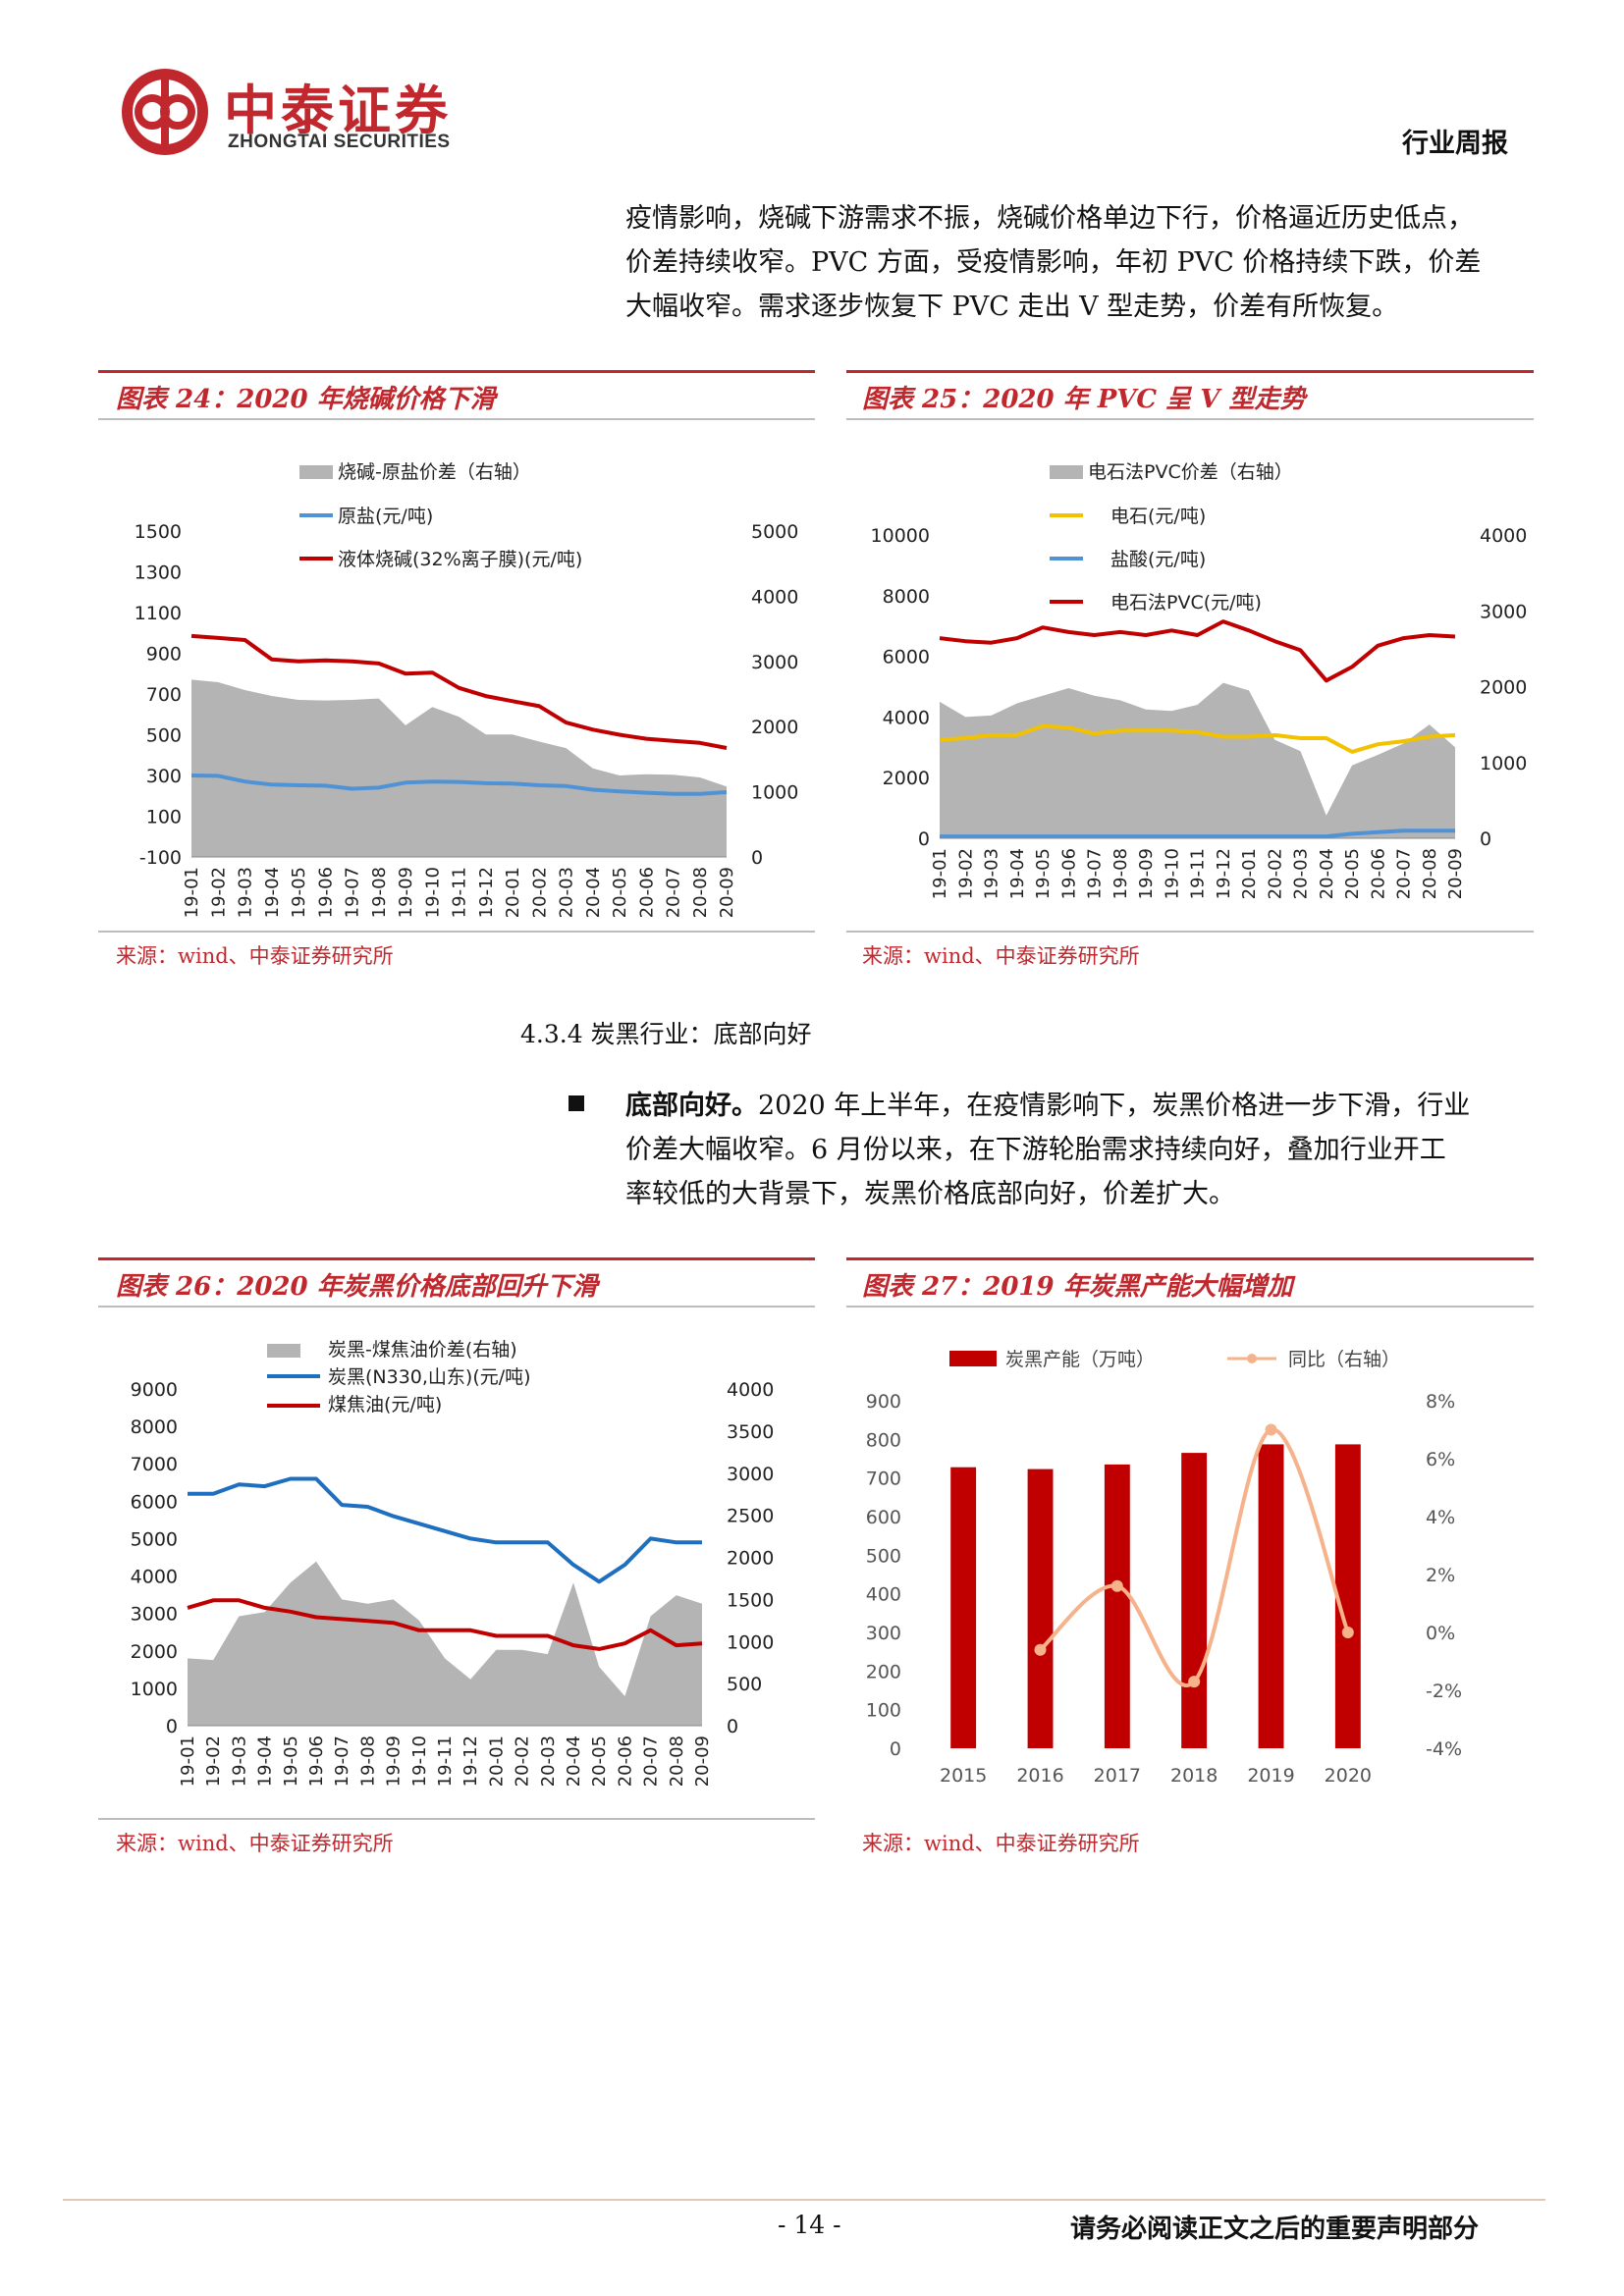 The image size is (1624, 2296). I want to click on left-axis-tick-label: 100, so click(883, 1711).